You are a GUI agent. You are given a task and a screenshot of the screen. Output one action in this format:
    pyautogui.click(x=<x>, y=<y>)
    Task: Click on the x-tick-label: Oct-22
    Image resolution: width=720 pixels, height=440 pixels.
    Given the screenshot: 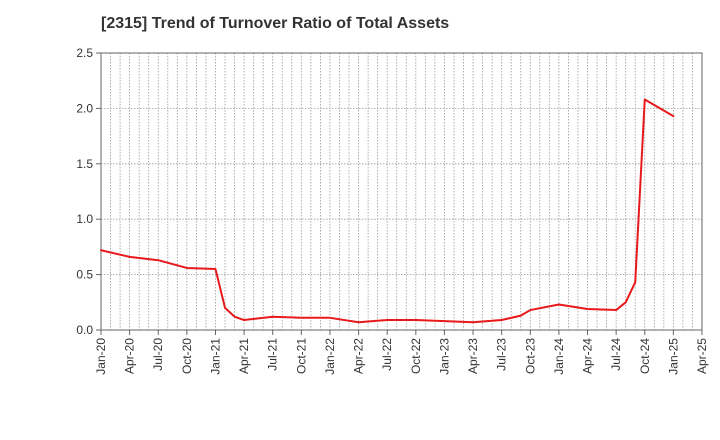 What is the action you would take?
    pyautogui.click(x=416, y=356)
    